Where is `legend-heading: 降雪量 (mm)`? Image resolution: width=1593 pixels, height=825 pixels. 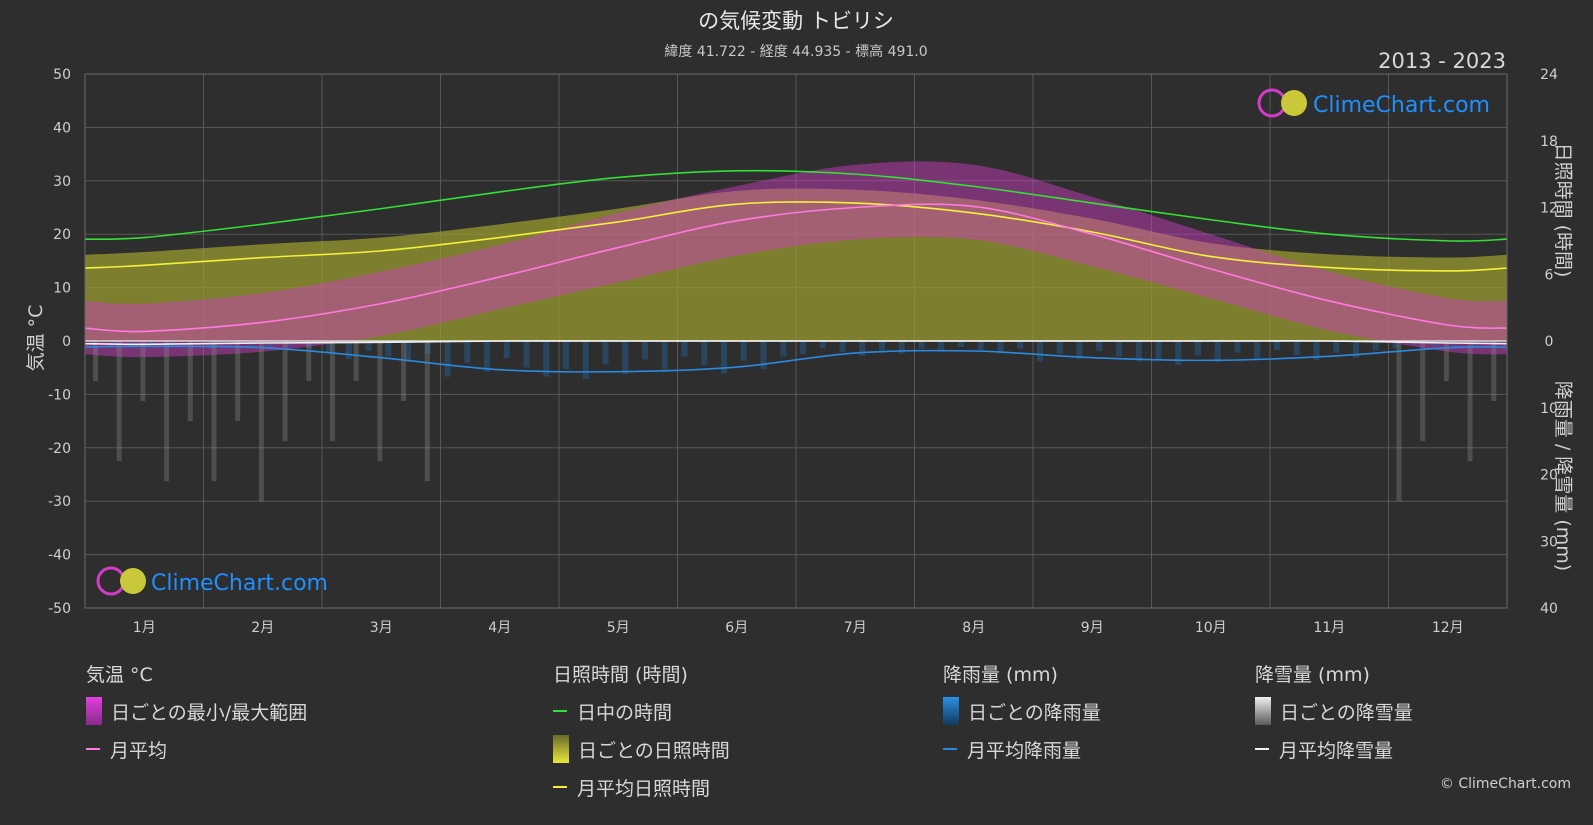
legend-heading: 降雪量 (mm) is located at coordinates (1312, 675).